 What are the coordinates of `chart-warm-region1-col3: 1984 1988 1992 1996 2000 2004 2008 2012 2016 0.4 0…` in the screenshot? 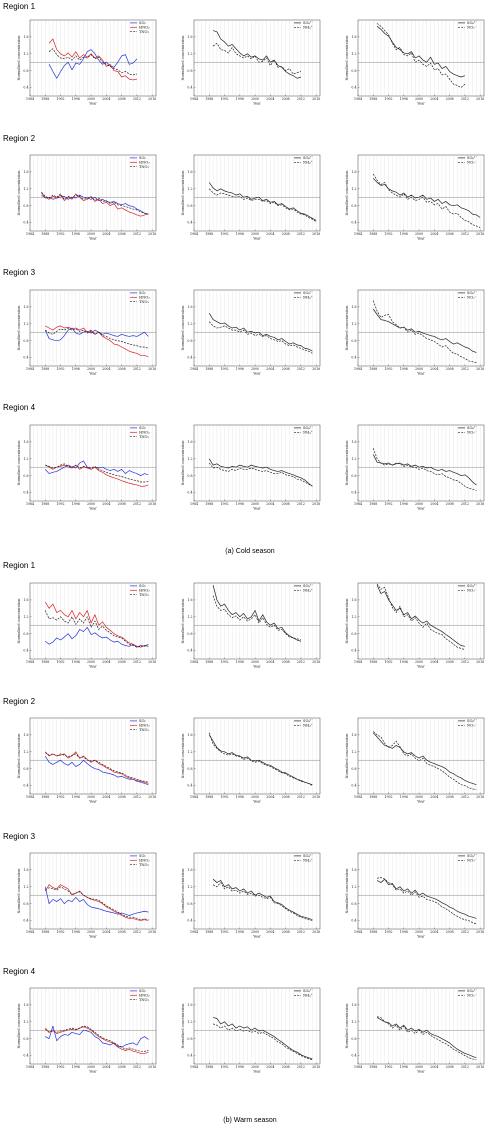 It's located at (415, 625).